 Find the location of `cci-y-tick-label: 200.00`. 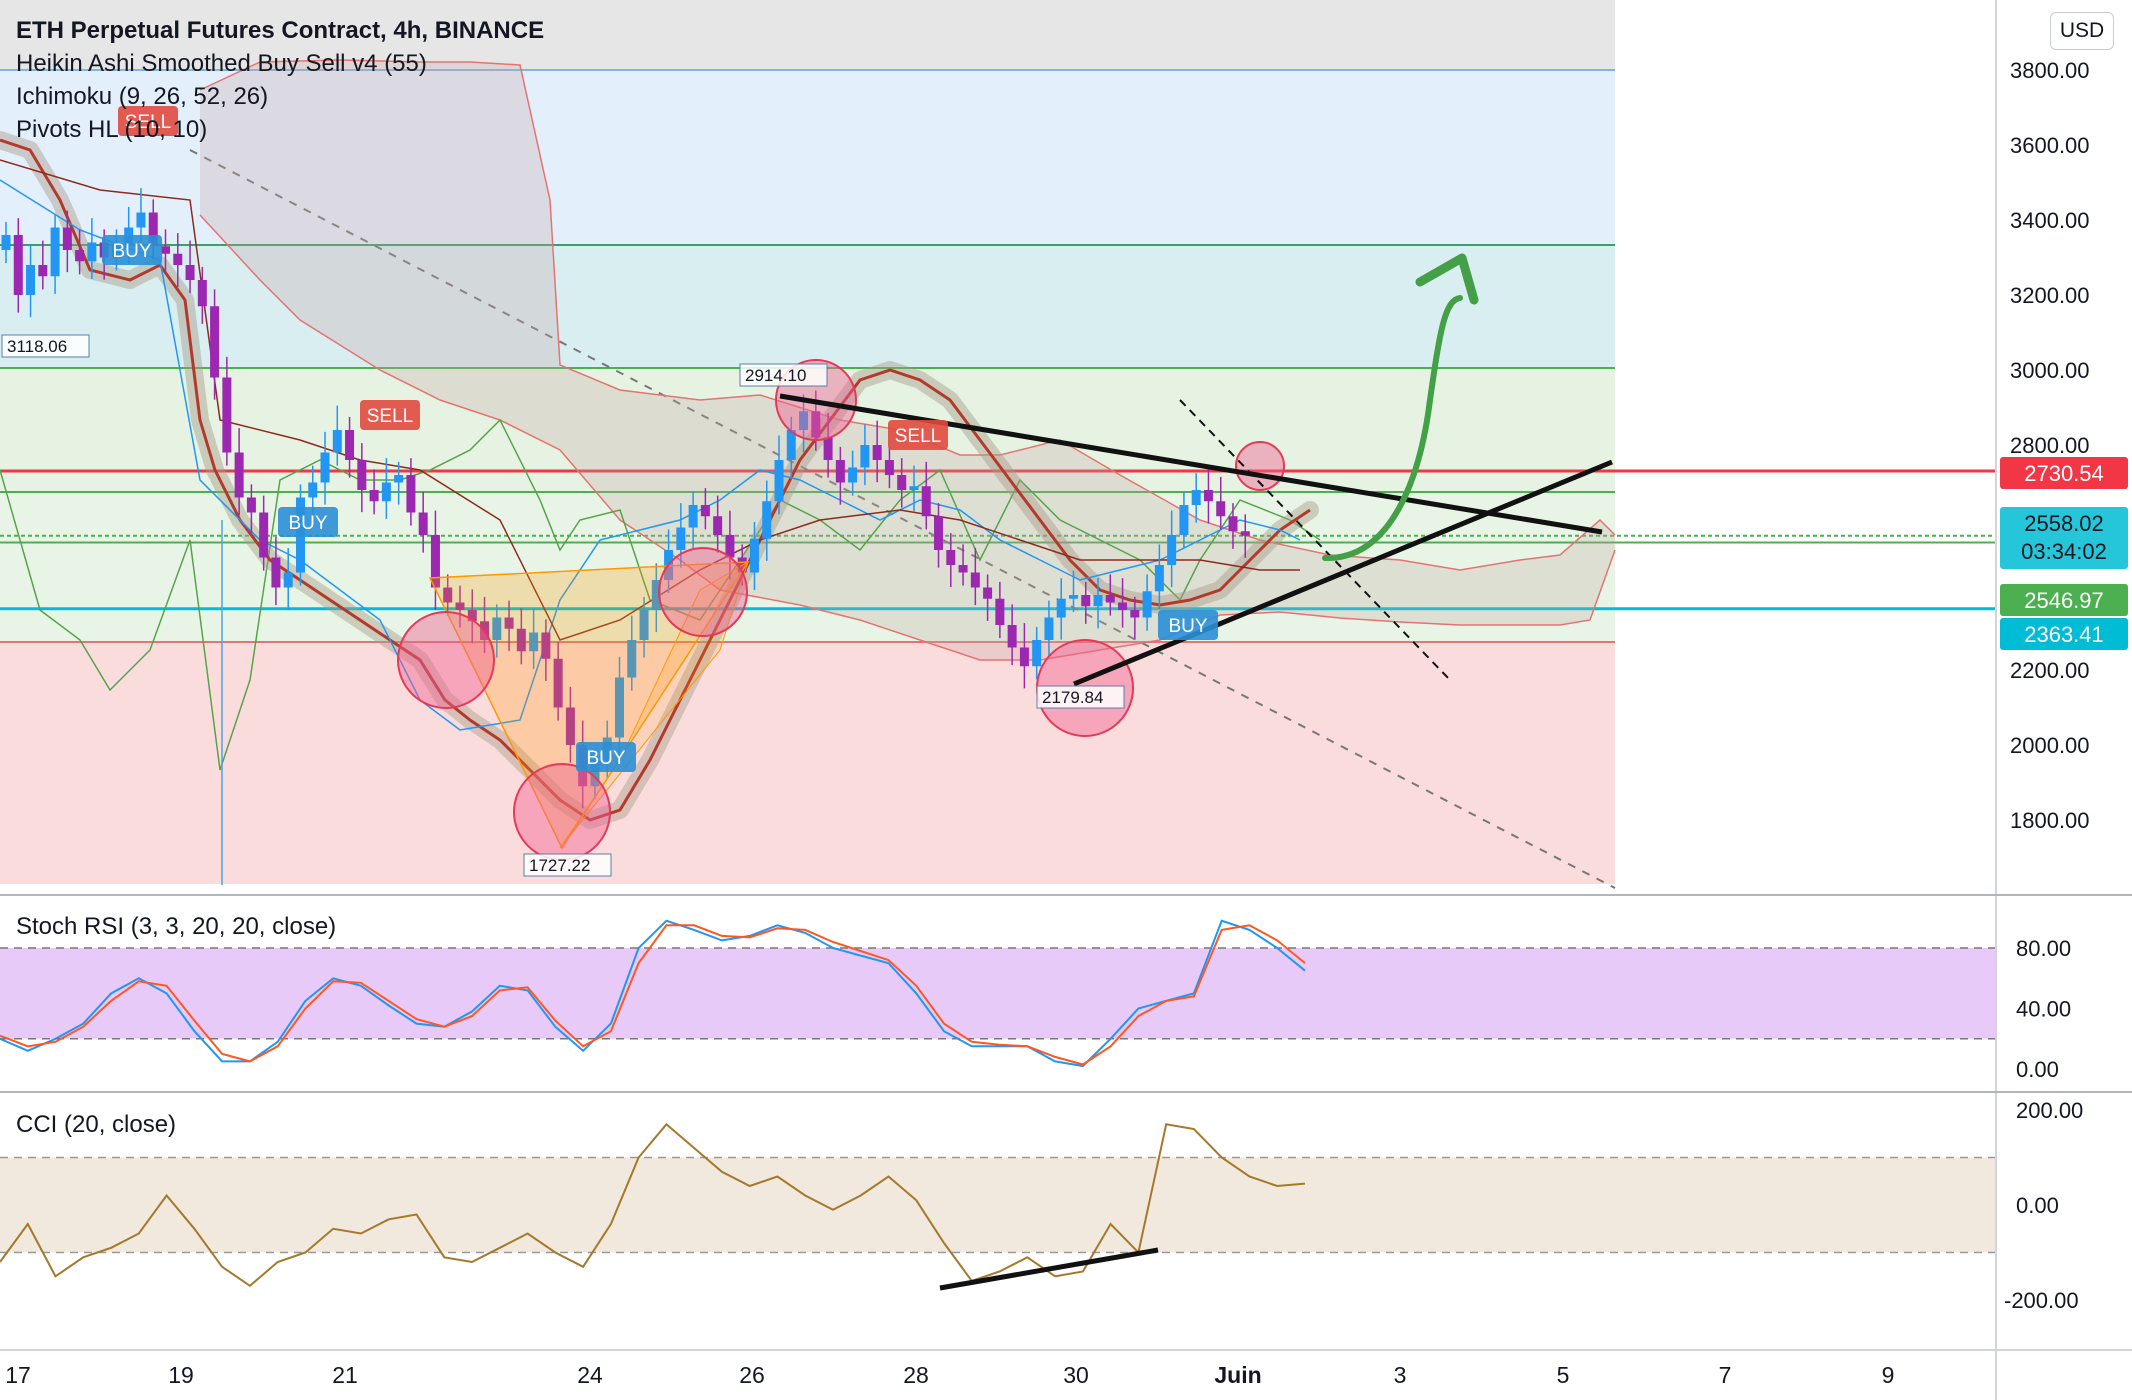

cci-y-tick-label: 200.00 is located at coordinates (2049, 1110).